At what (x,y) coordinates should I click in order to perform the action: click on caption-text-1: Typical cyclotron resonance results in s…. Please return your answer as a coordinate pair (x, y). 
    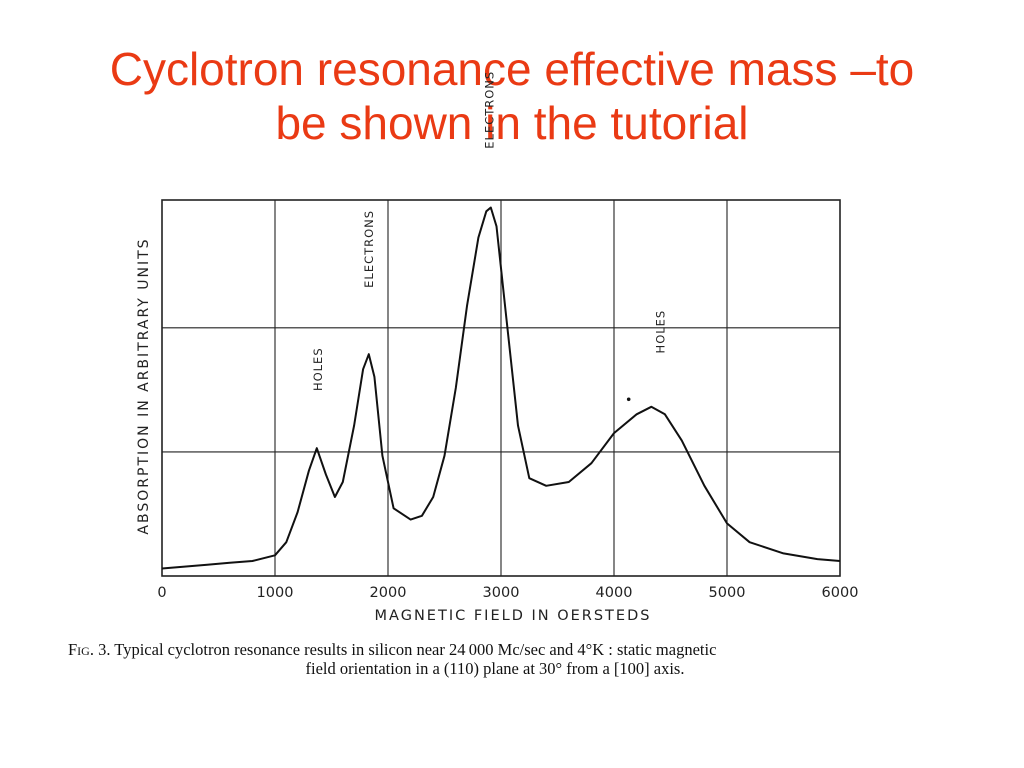
    Looking at the image, I should click on (415, 649).